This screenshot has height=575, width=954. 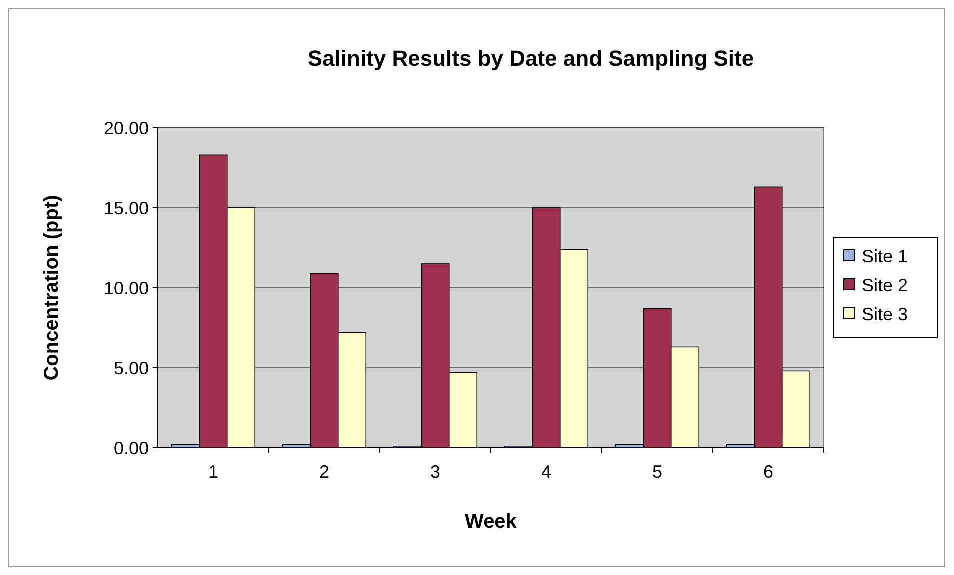 What do you see at coordinates (131, 448) in the screenshot?
I see `y-tick-label: 0.00` at bounding box center [131, 448].